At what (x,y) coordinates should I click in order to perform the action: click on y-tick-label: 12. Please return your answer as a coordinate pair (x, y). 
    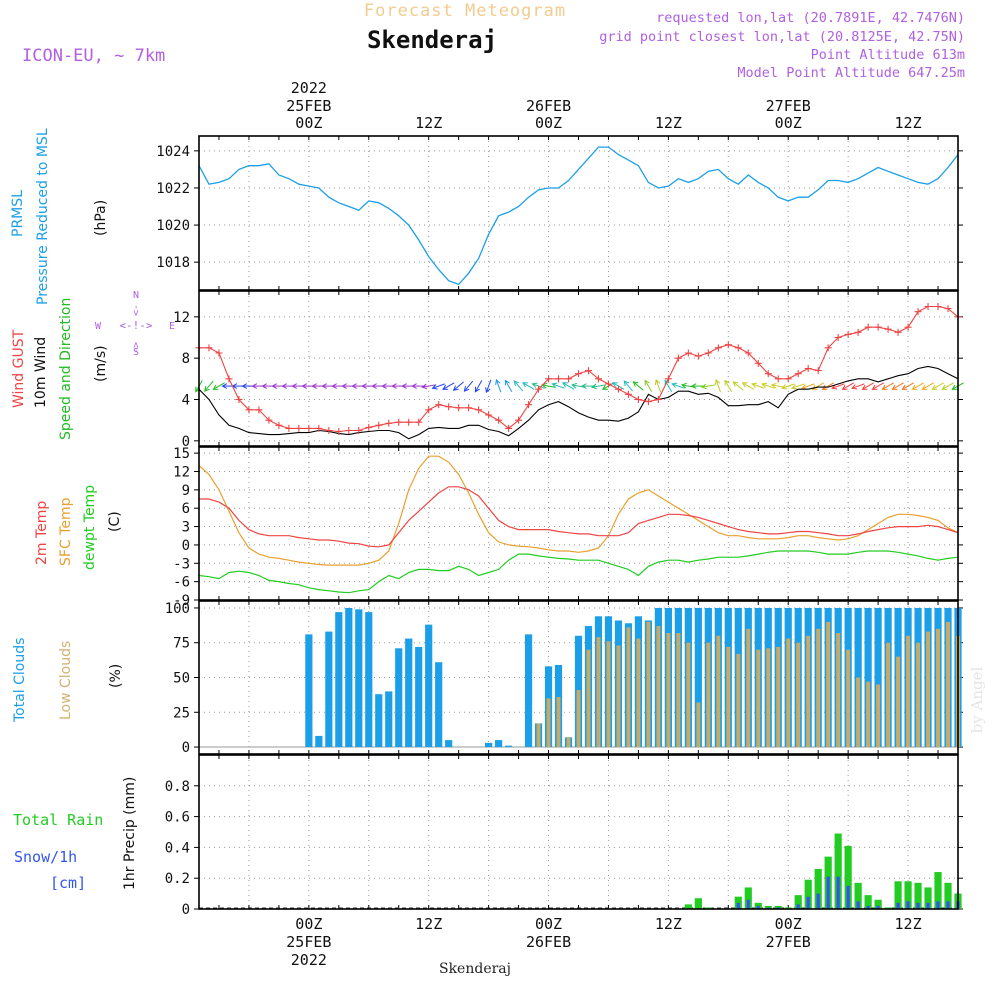
    Looking at the image, I should click on (181, 318).